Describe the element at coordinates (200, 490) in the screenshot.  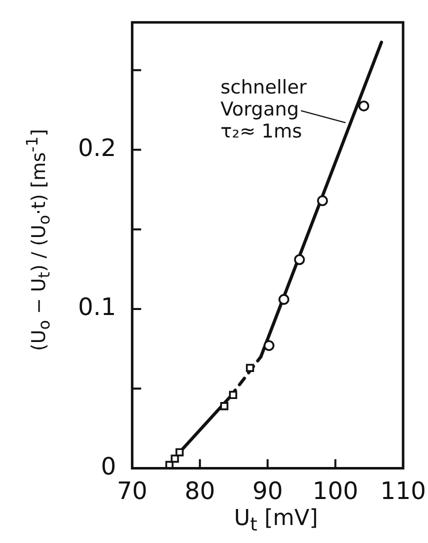
I see `x-tick-label: 80` at that location.